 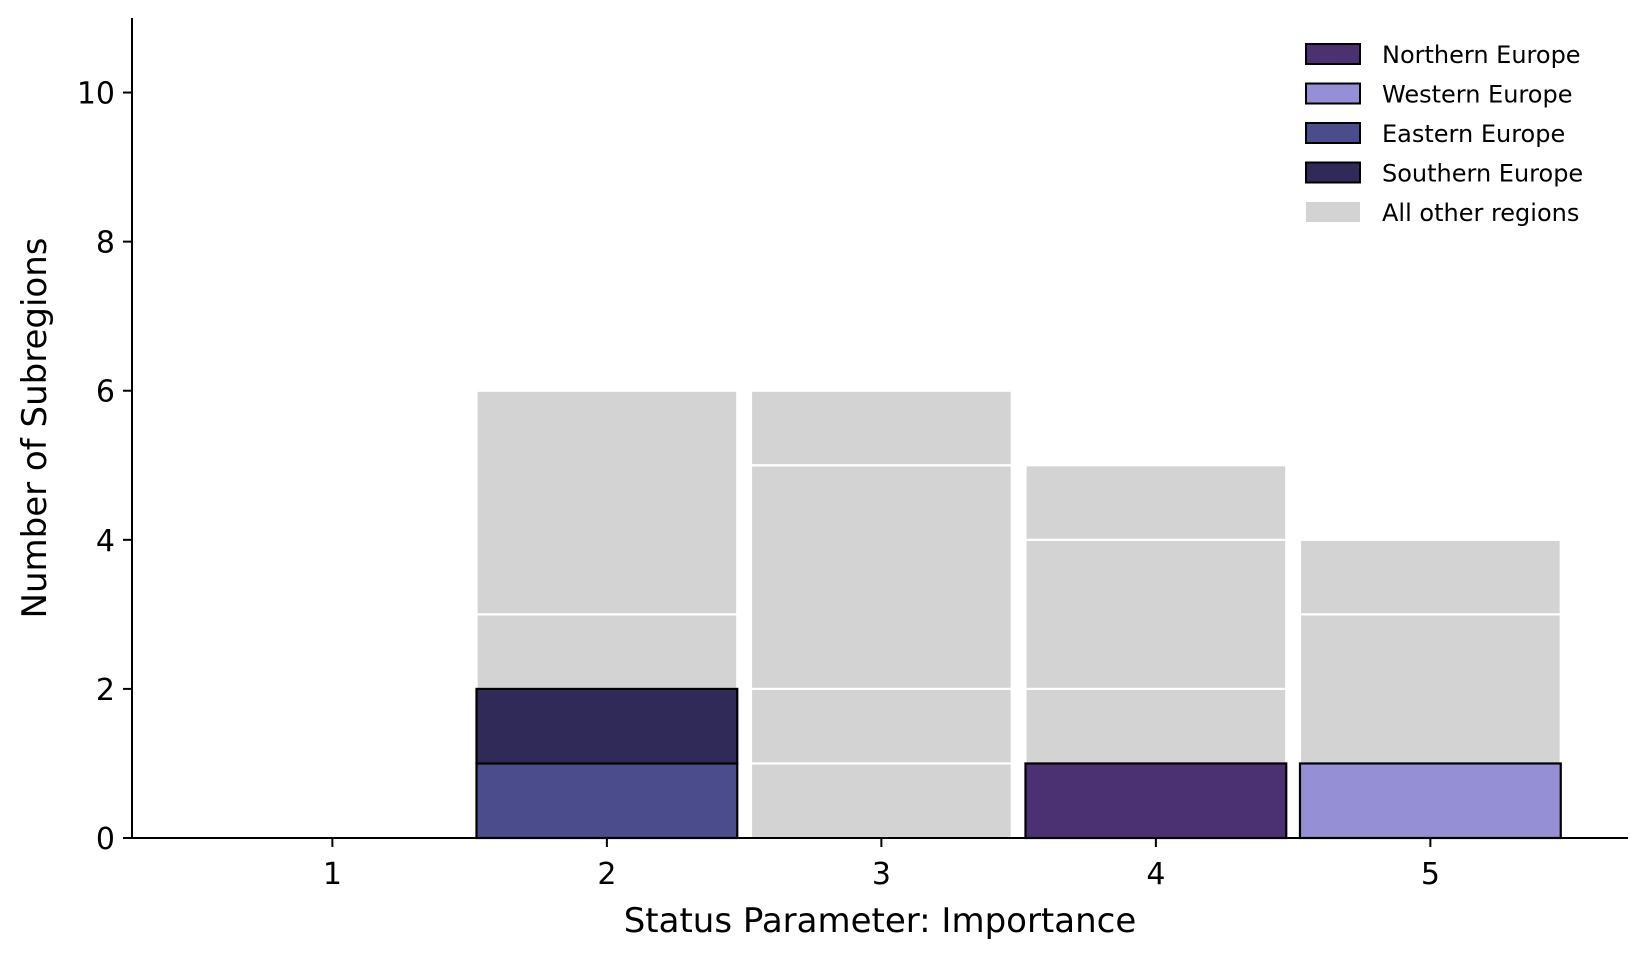 What do you see at coordinates (96, 94) in the screenshot?
I see `y-tick-label: 10` at bounding box center [96, 94].